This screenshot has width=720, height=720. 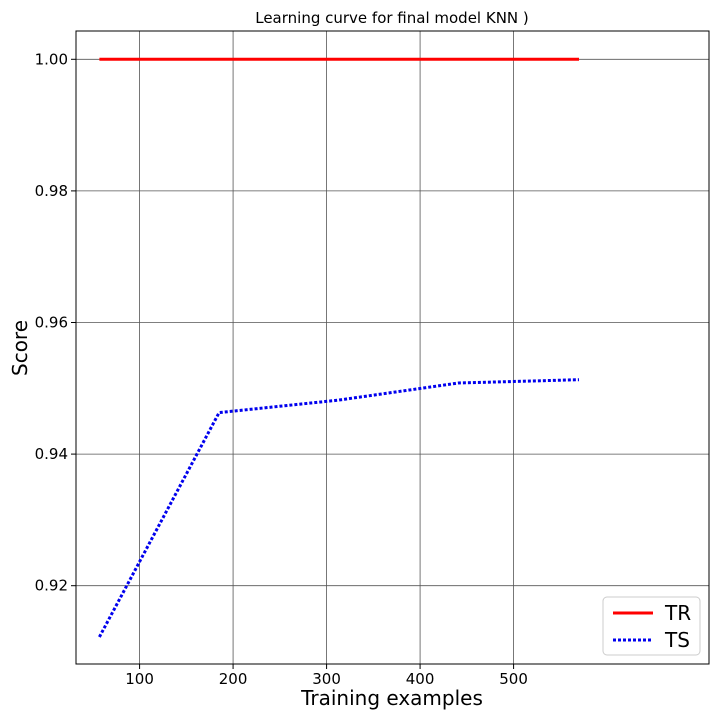 I want to click on y-tick-label: 0.98, so click(x=51, y=191).